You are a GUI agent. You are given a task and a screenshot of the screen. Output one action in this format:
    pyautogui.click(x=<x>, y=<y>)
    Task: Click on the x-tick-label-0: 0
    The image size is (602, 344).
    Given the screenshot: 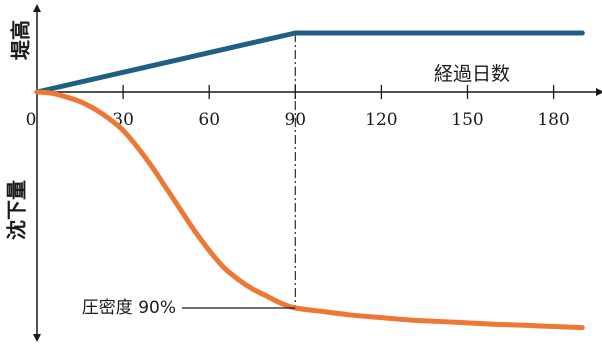 What is the action you would take?
    pyautogui.click(x=31, y=120)
    